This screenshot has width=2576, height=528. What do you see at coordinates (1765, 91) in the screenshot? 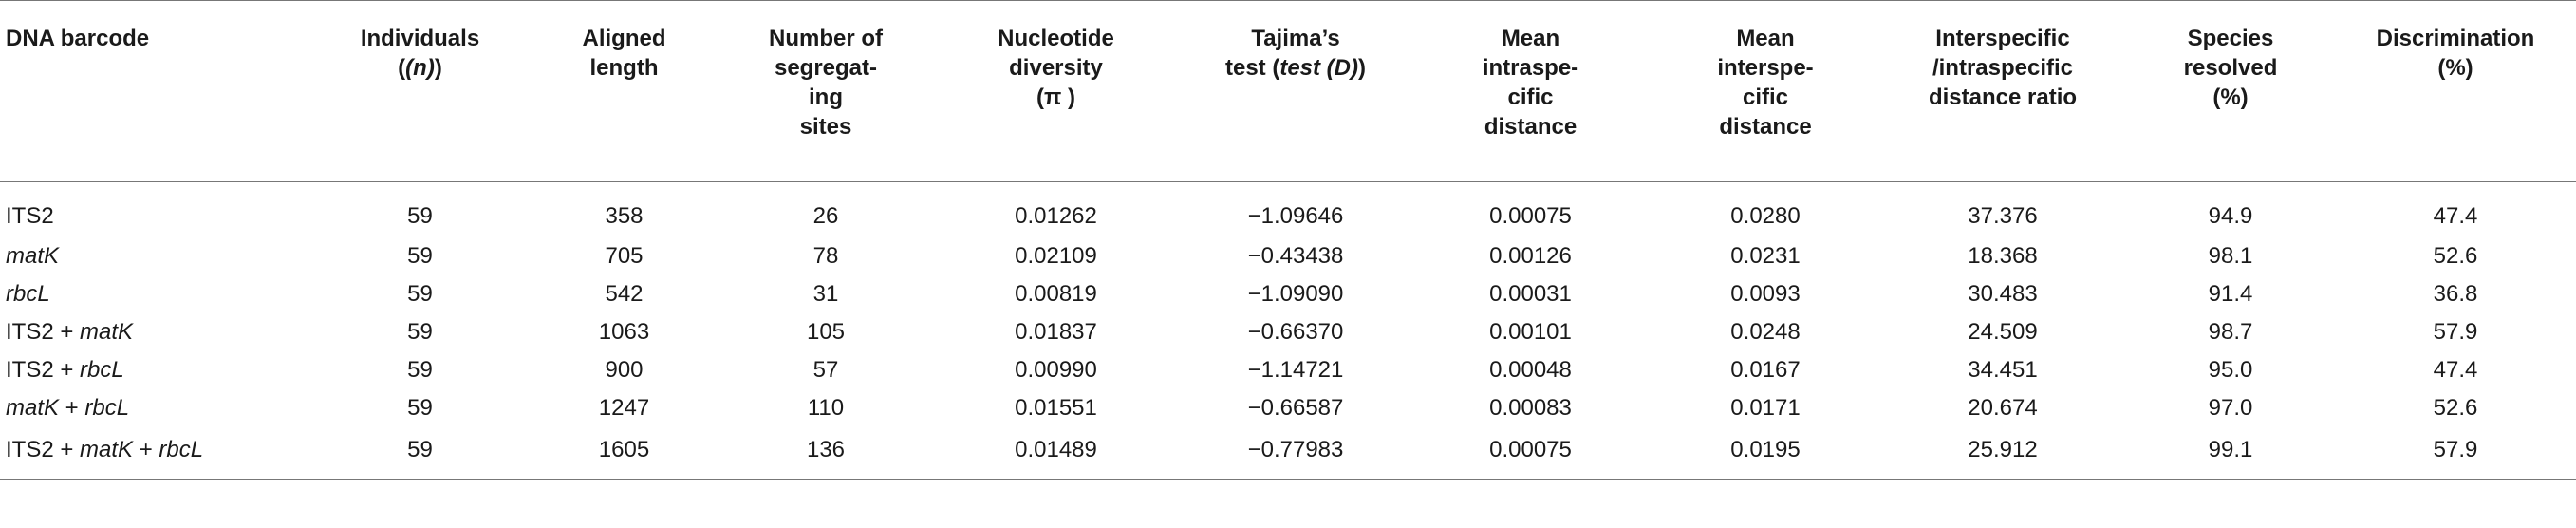
I see `header-mean-interspecific: Mean interspe- cific distance` at bounding box center [1765, 91].